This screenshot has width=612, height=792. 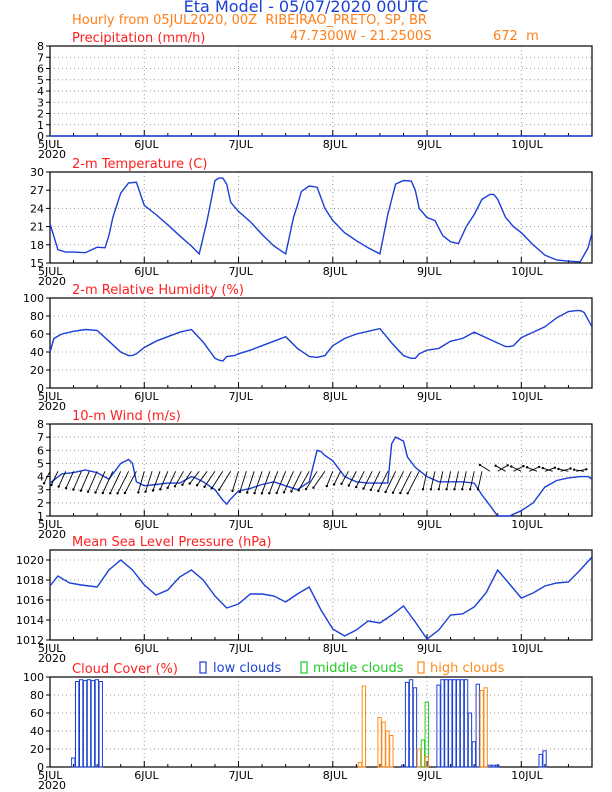 What do you see at coordinates (40, 125) in the screenshot?
I see `y-tick-label: 1` at bounding box center [40, 125].